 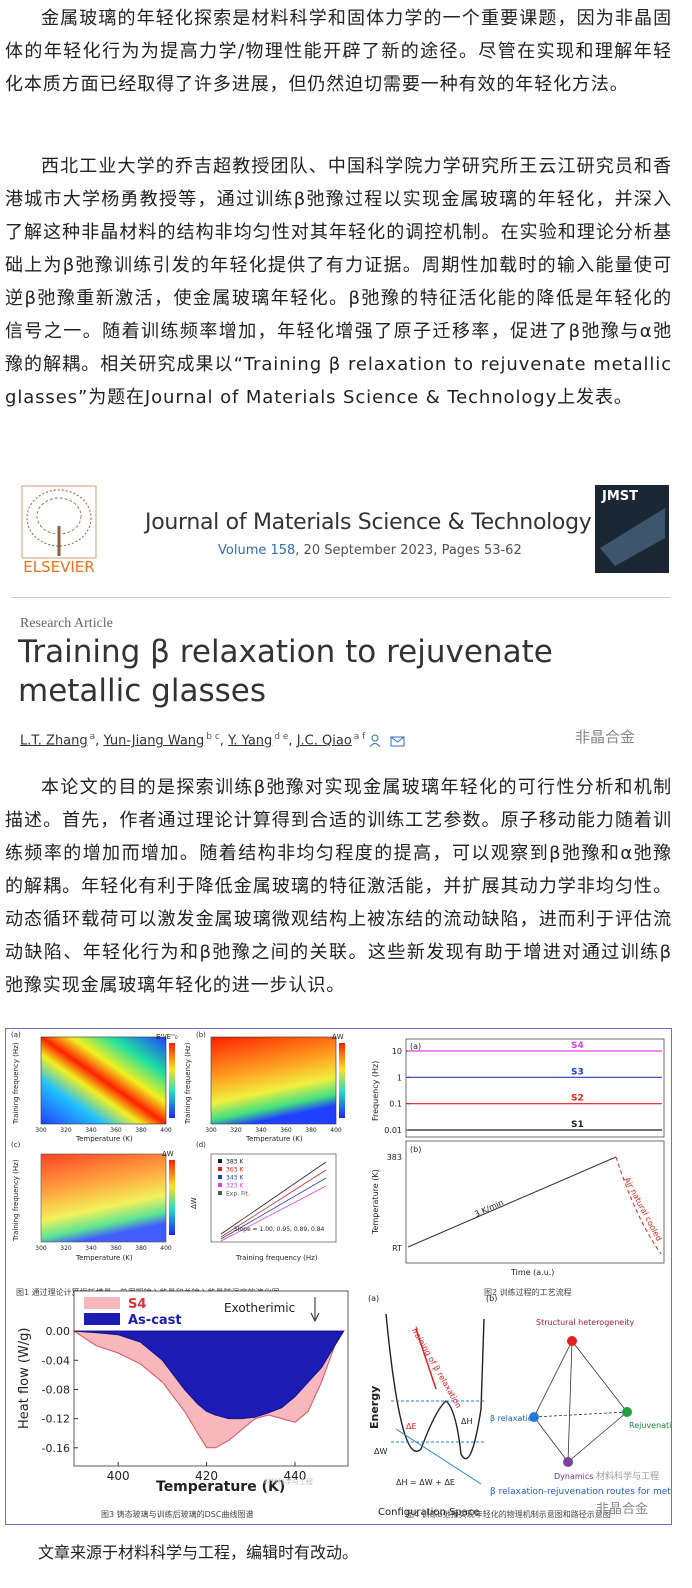 What do you see at coordinates (577, 1125) in the screenshot?
I see `series-label: S1` at bounding box center [577, 1125].